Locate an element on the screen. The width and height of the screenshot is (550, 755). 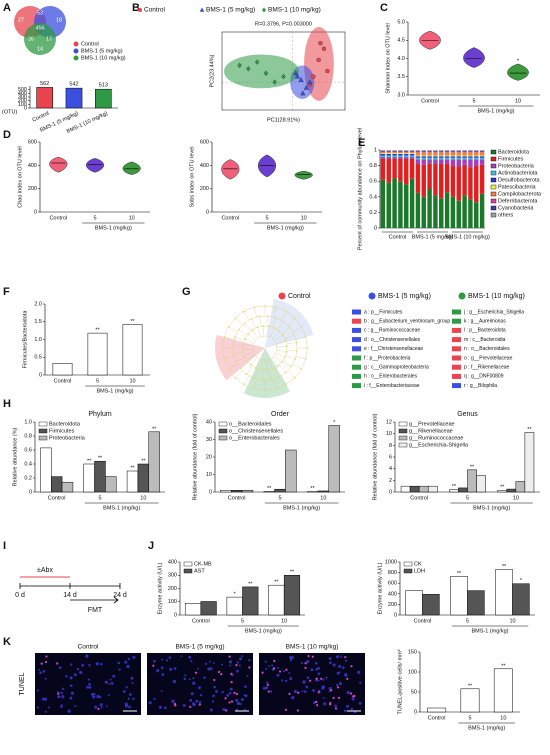
venn-count: 53 is located at coordinates (40, 13).